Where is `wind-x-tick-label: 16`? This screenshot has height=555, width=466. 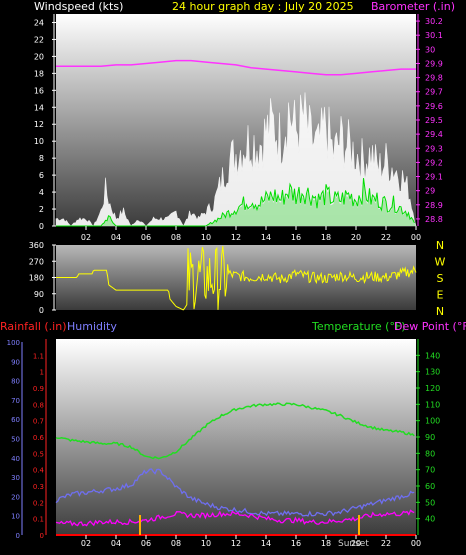
wind-x-tick-label: 16 is located at coordinates (296, 237).